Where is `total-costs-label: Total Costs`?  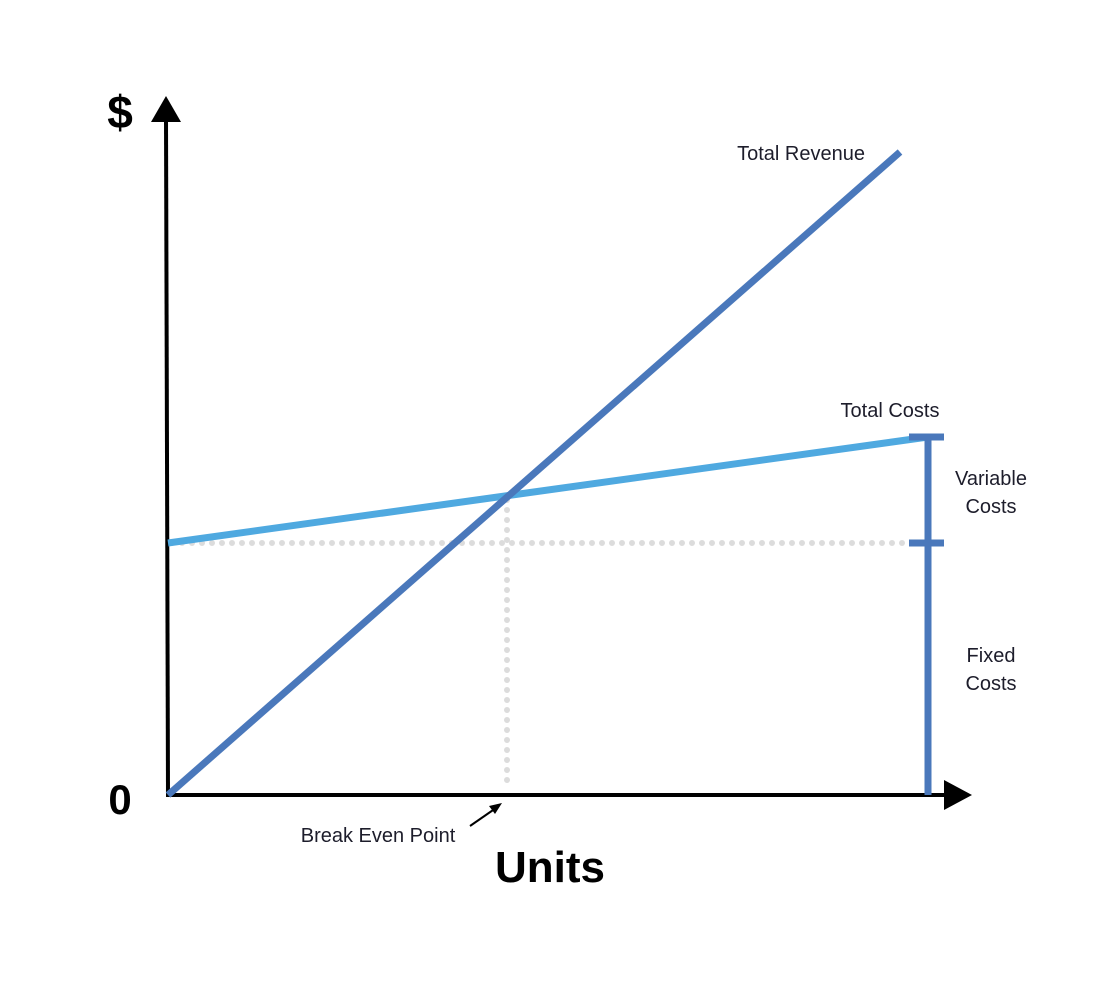
total-costs-label: Total Costs is located at coordinates (890, 411).